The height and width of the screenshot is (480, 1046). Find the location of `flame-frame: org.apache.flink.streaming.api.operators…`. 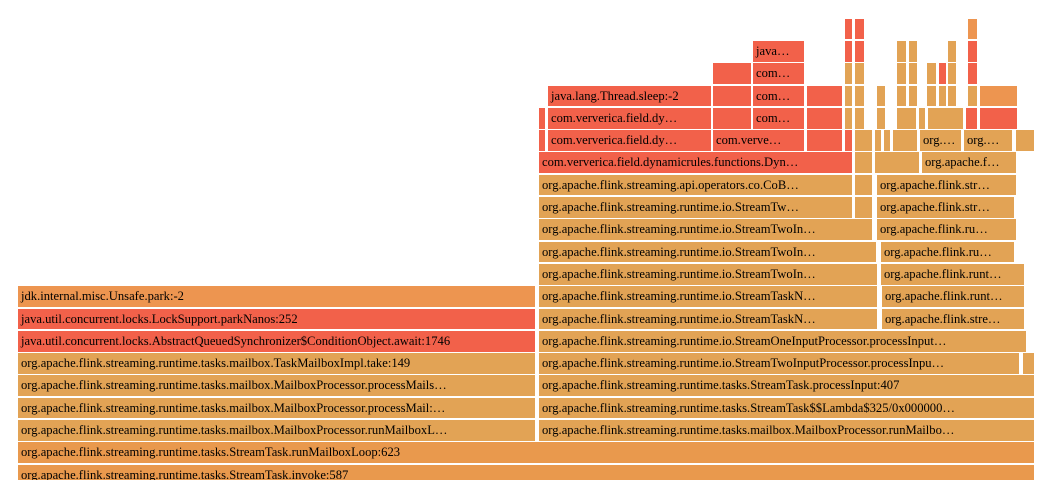

flame-frame: org.apache.flink.streaming.api.operators… is located at coordinates (695, 185).